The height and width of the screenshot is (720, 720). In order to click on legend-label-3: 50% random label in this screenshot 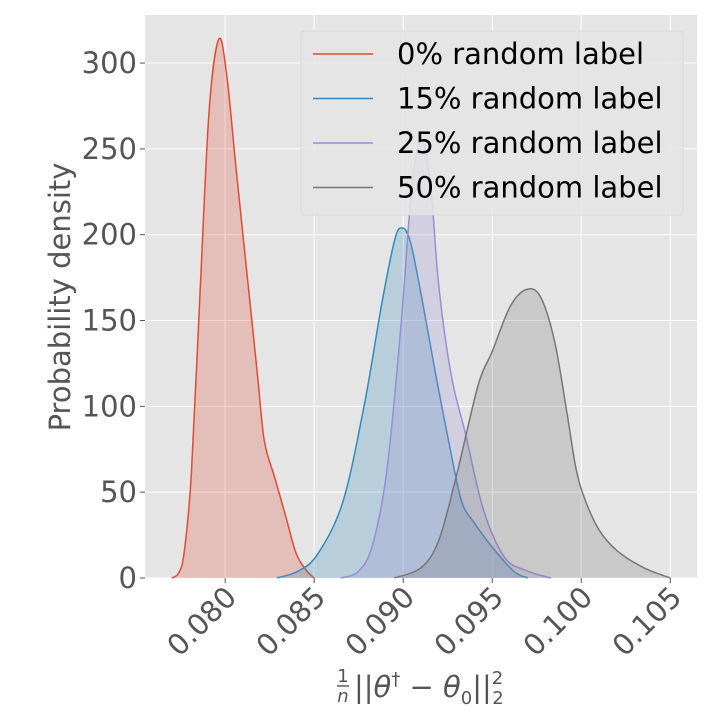, I will do `click(530, 188)`.